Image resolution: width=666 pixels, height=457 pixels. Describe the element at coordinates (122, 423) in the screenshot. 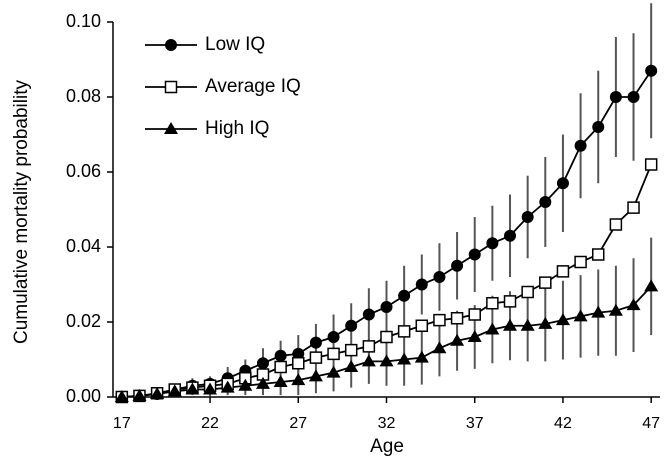

I see `x-tick-label: 17` at that location.